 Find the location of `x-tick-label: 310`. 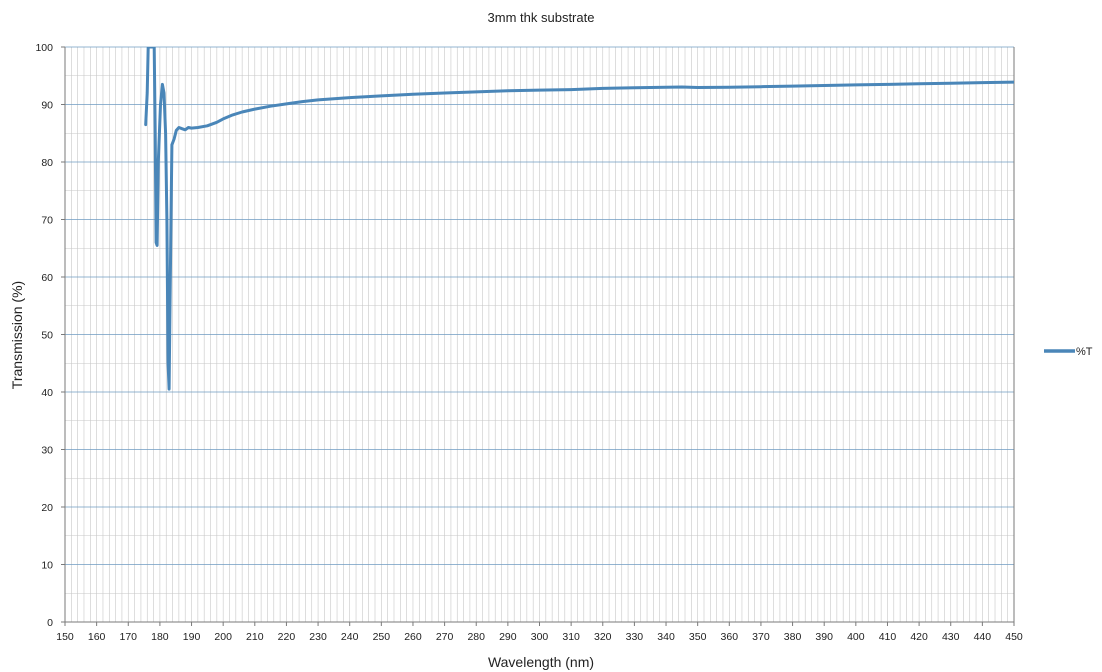

x-tick-label: 310 is located at coordinates (571, 637).